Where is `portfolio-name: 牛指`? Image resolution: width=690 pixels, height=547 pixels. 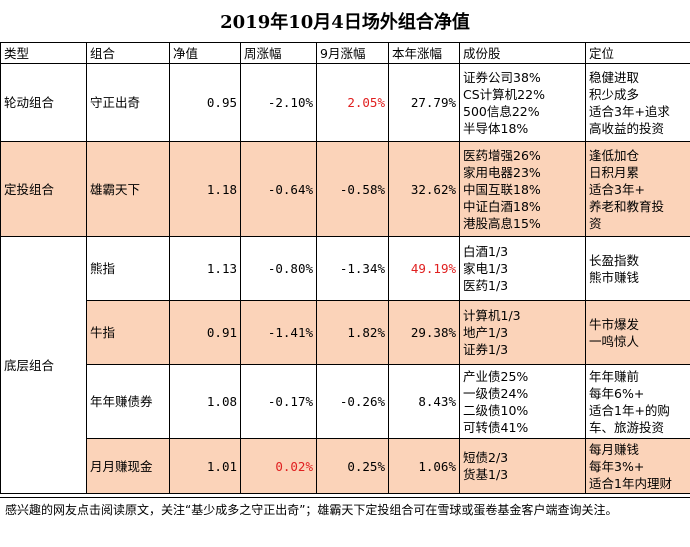 portfolio-name: 牛指 is located at coordinates (128, 332).